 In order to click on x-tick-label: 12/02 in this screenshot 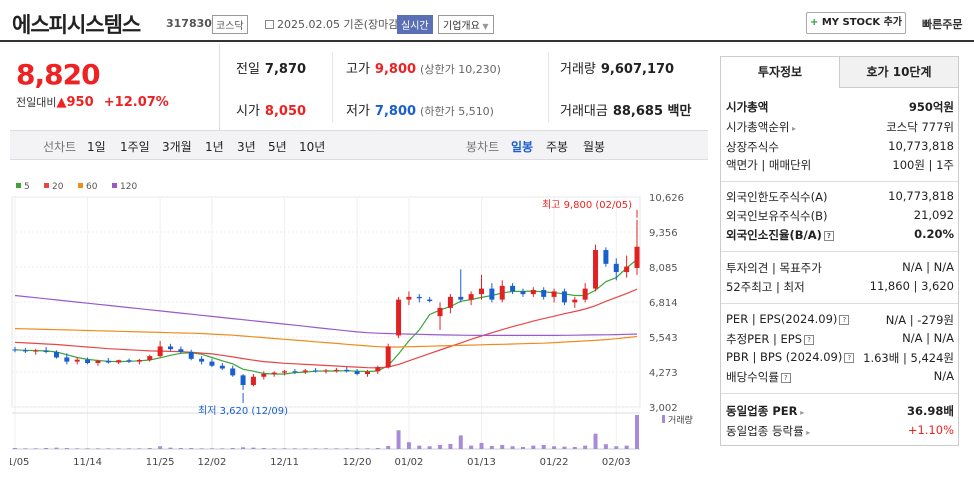, I will do `click(212, 462)`.